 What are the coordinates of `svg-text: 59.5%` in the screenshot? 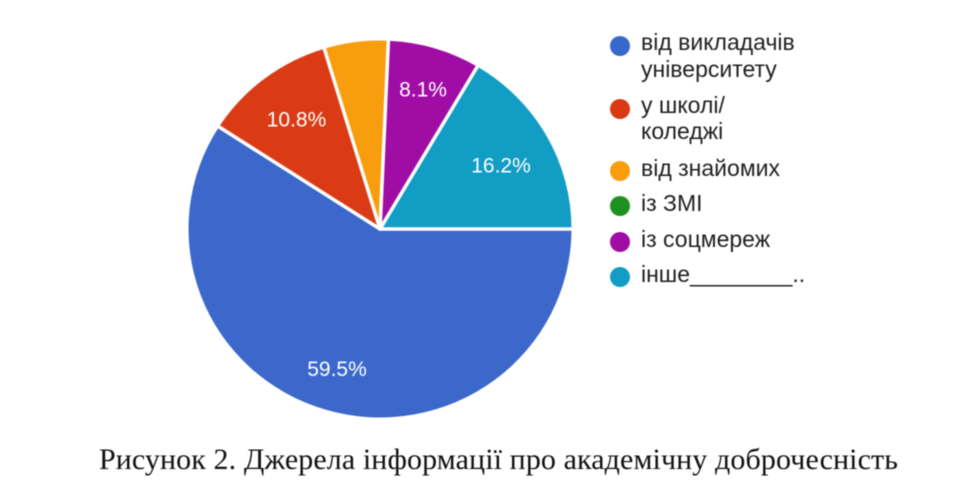 It's located at (337, 369).